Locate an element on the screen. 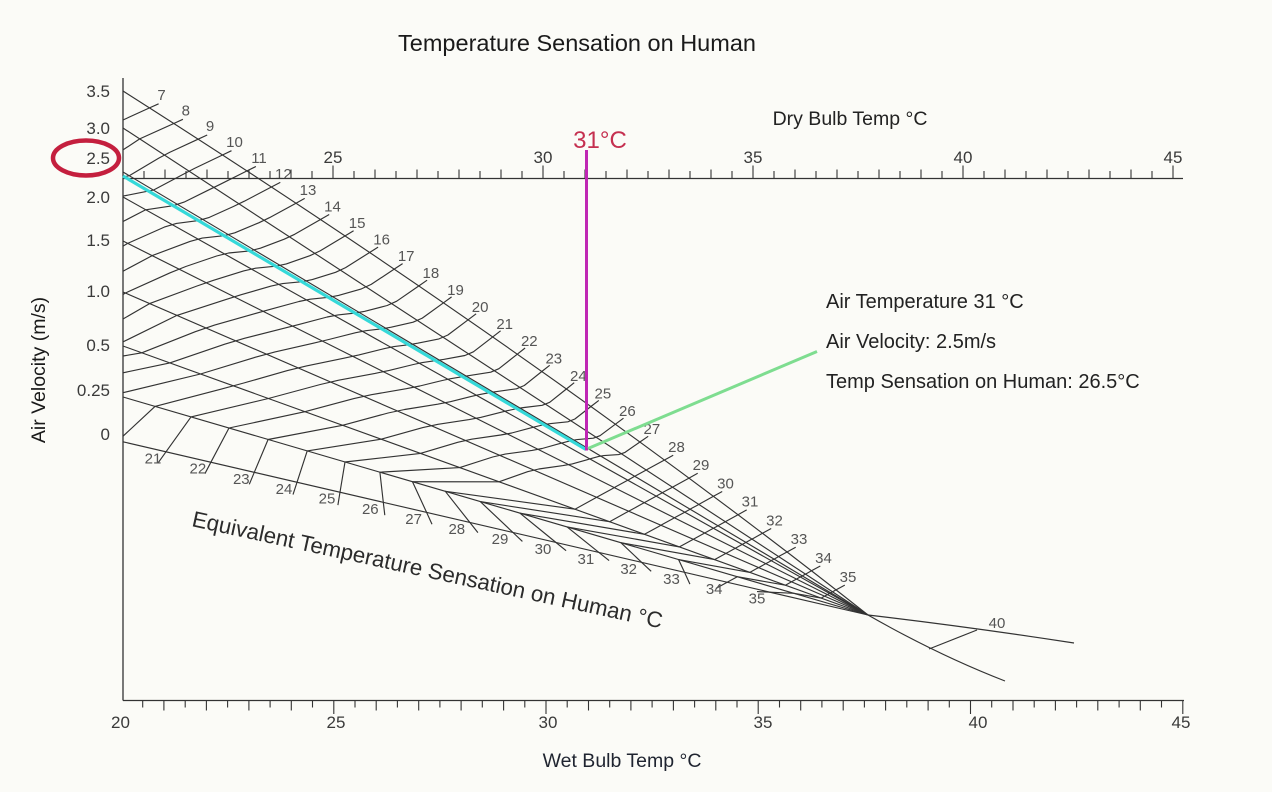  svg-text: Wet Bulb Temp °C is located at coordinates (622, 761).